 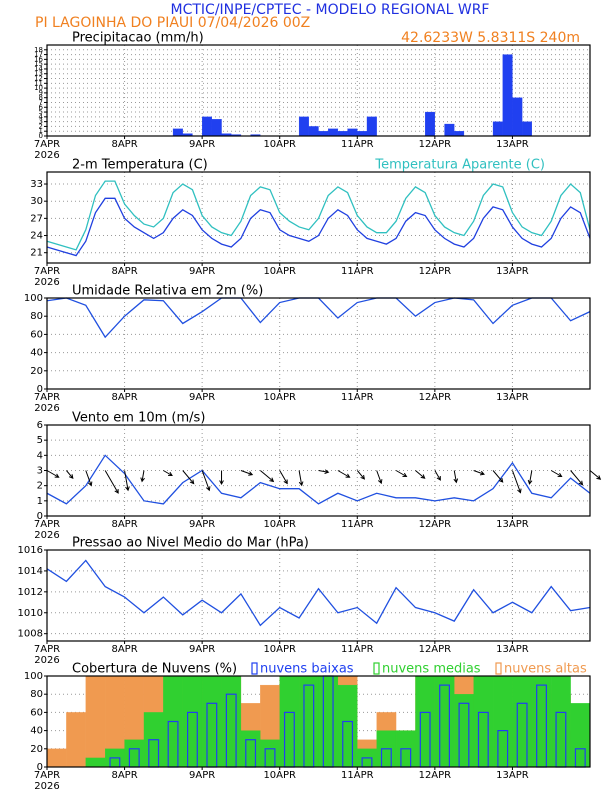 What do you see at coordinates (138, 418) in the screenshot?
I see `panel-title: Vento em 10m (m/s)` at bounding box center [138, 418].